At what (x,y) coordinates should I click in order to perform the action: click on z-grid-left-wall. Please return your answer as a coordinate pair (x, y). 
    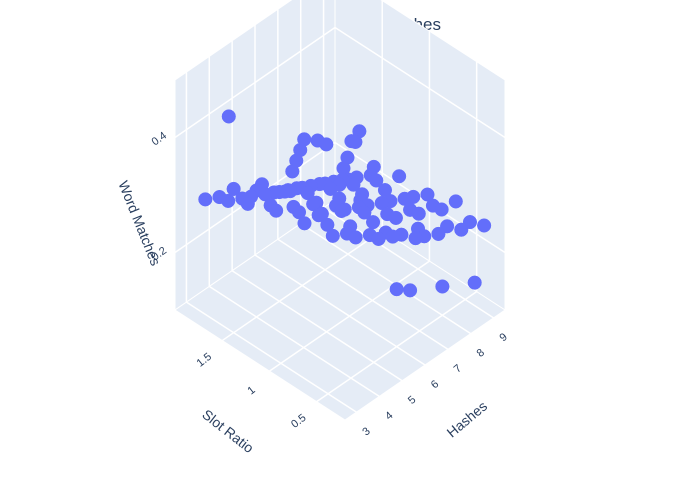
    Looking at the image, I should click on (255, 82).